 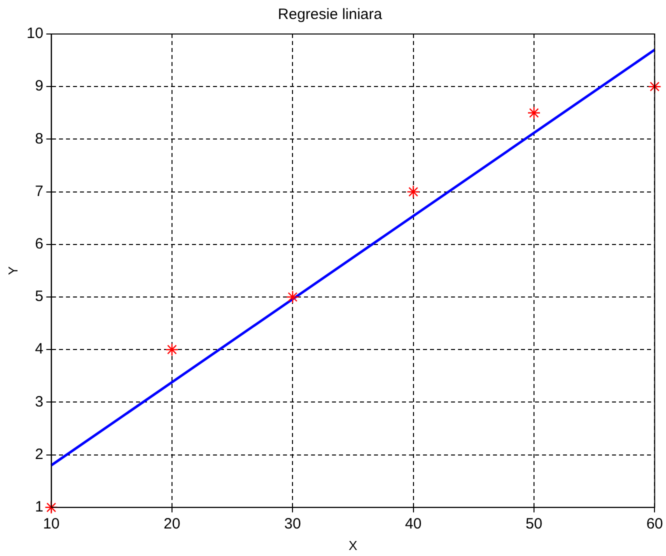 I want to click on y-tick-label: 1, so click(x=39, y=507).